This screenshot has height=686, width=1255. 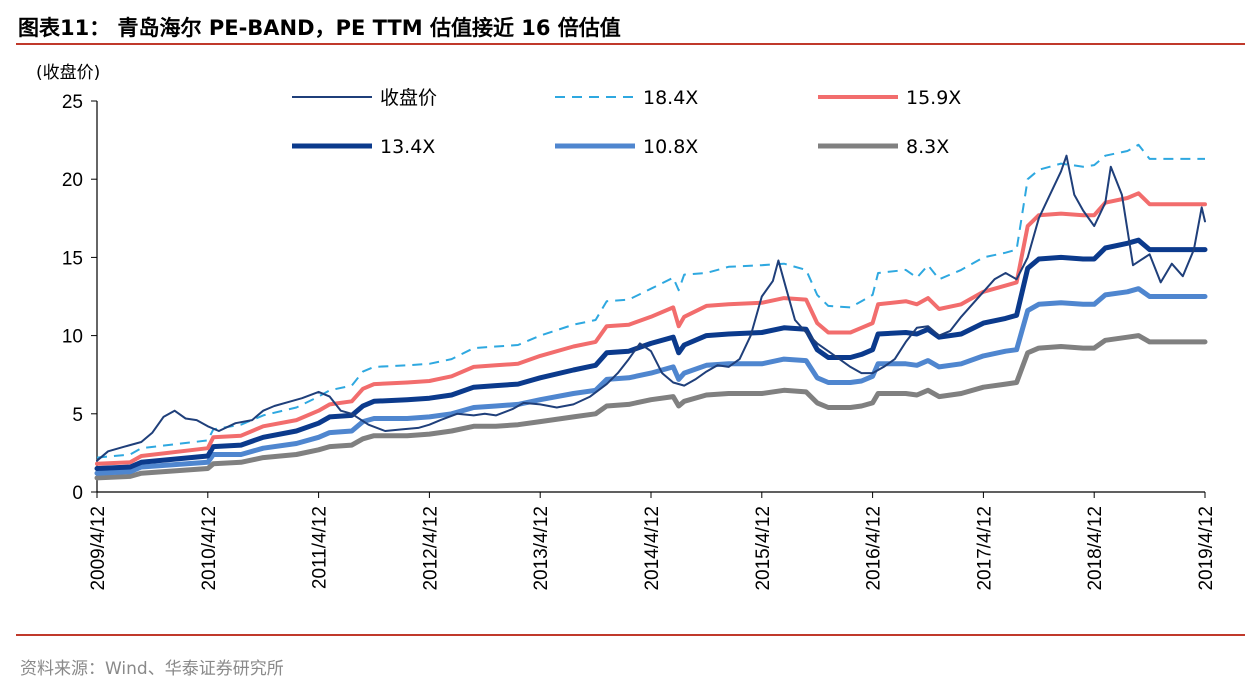 What do you see at coordinates (72, 258) in the screenshot?
I see `y-tick-label: 15` at bounding box center [72, 258].